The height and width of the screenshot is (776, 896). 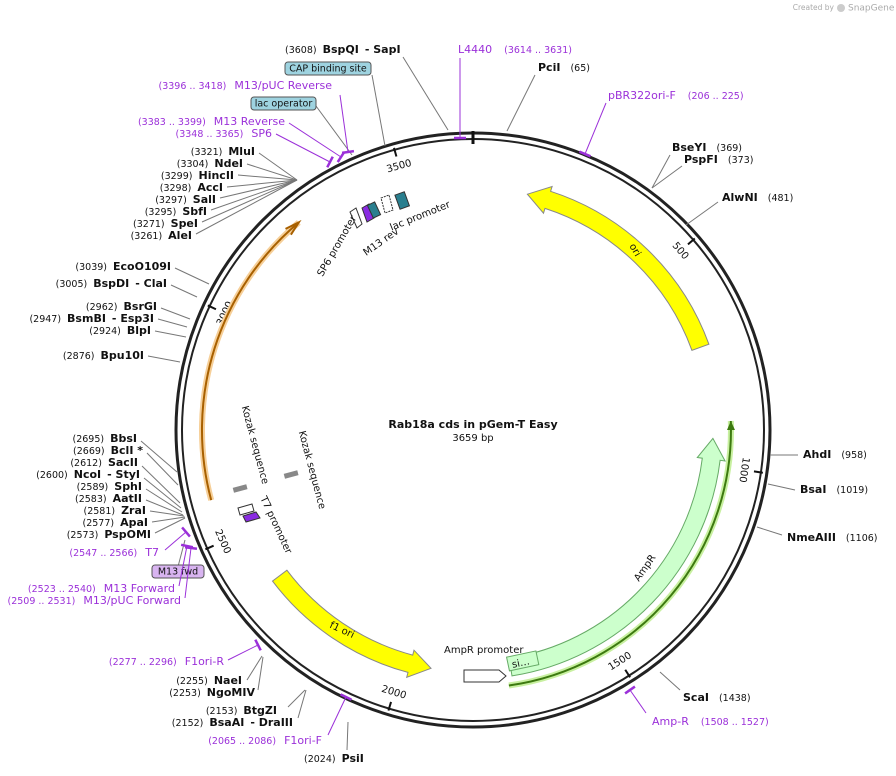 What do you see at coordinates (549, 67) in the screenshot?
I see `site-name: PciI` at bounding box center [549, 67].